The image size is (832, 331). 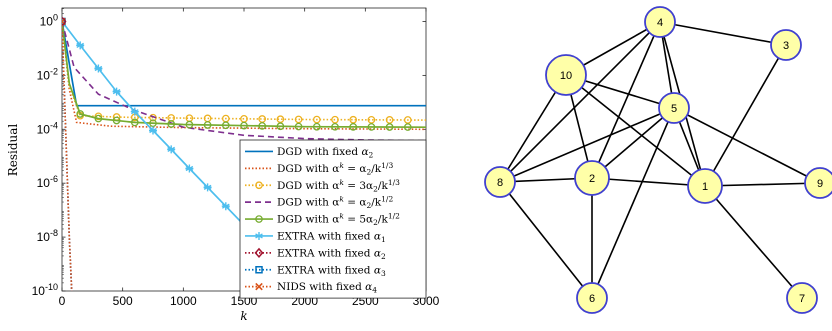 I want to click on y-tick-label: 10⁻⁸, so click(x=47, y=236).